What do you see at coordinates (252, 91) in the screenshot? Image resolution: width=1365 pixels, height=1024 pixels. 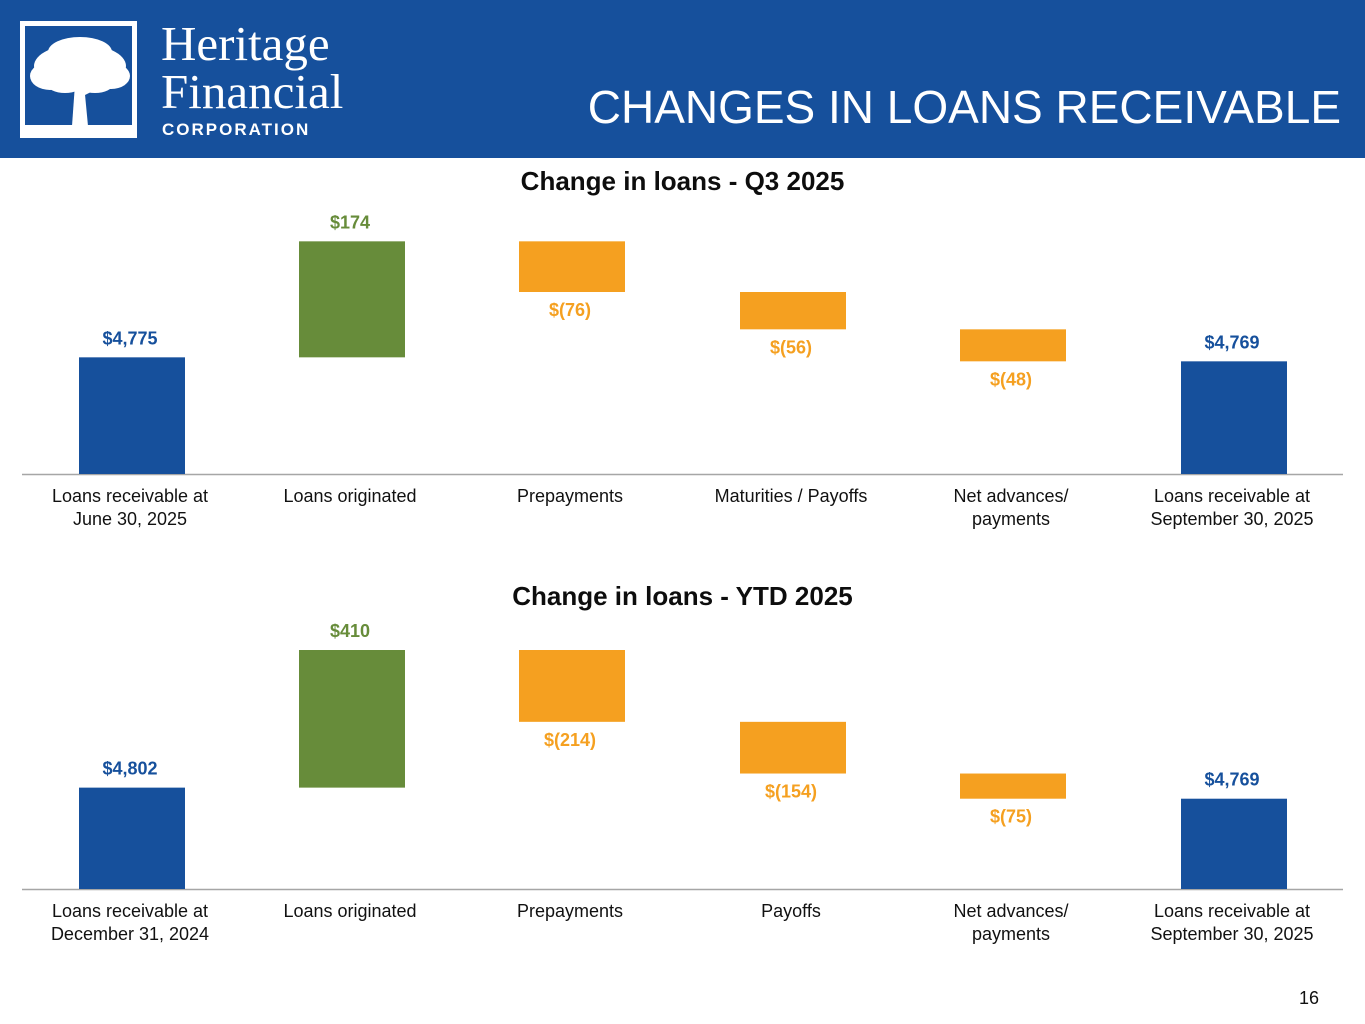 I see `brand-name-line2: Financial` at bounding box center [252, 91].